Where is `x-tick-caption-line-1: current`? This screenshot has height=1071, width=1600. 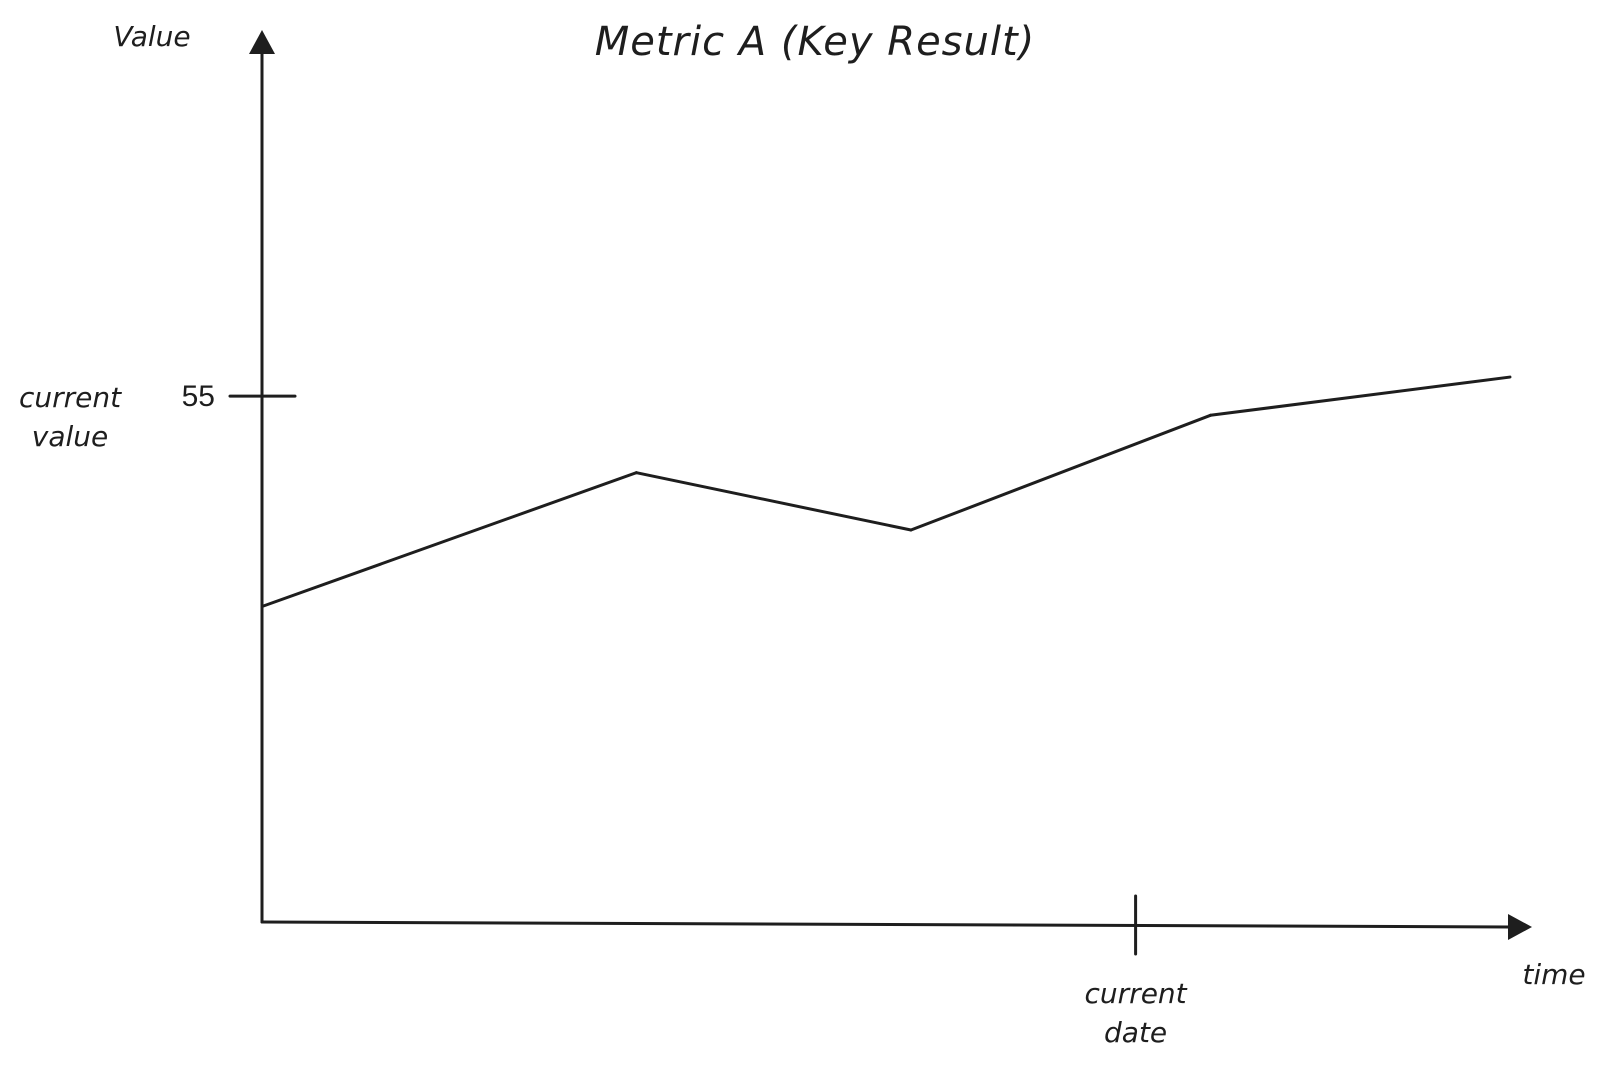 x-tick-caption-line-1: current is located at coordinates (1136, 993).